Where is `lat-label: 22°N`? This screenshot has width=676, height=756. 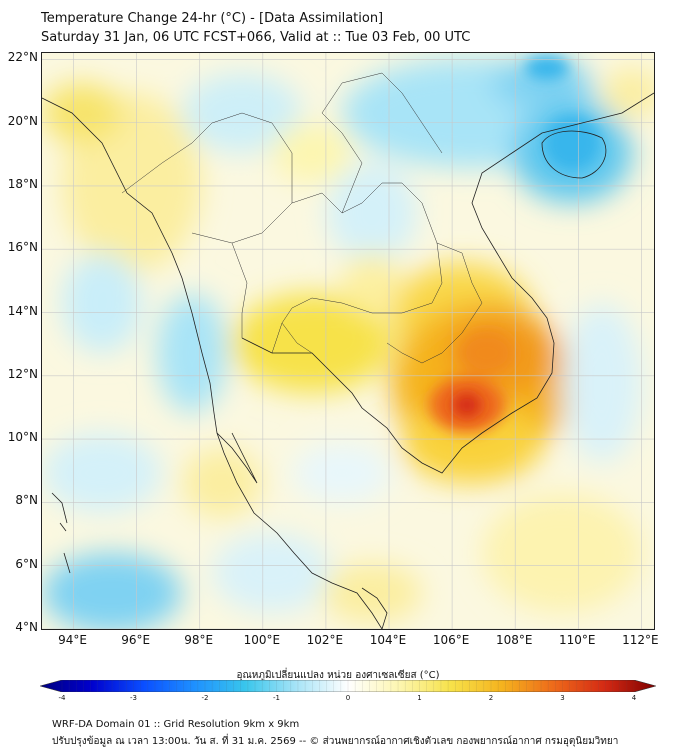
lat-label: 22°N is located at coordinates (22, 57).